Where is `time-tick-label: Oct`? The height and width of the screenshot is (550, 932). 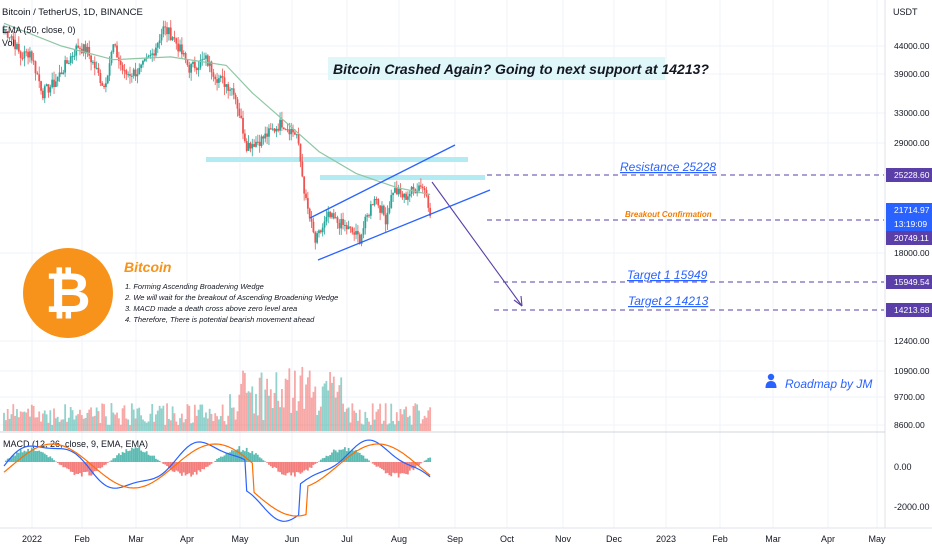 time-tick-label: Oct is located at coordinates (507, 539).